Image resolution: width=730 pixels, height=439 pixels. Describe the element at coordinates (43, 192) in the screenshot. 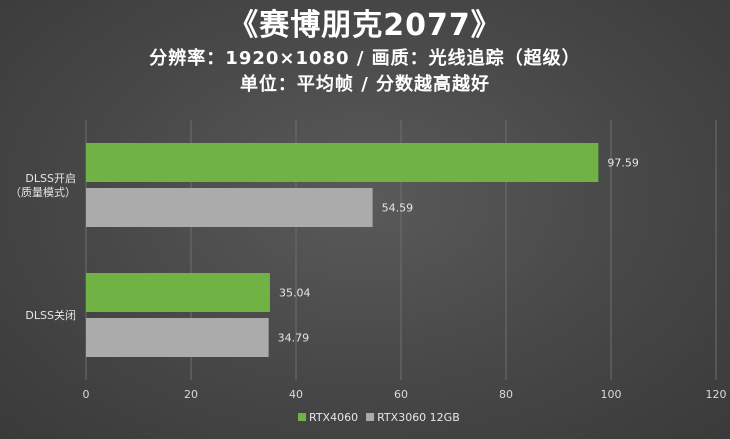

I see `category-label: （质量模式）` at that location.